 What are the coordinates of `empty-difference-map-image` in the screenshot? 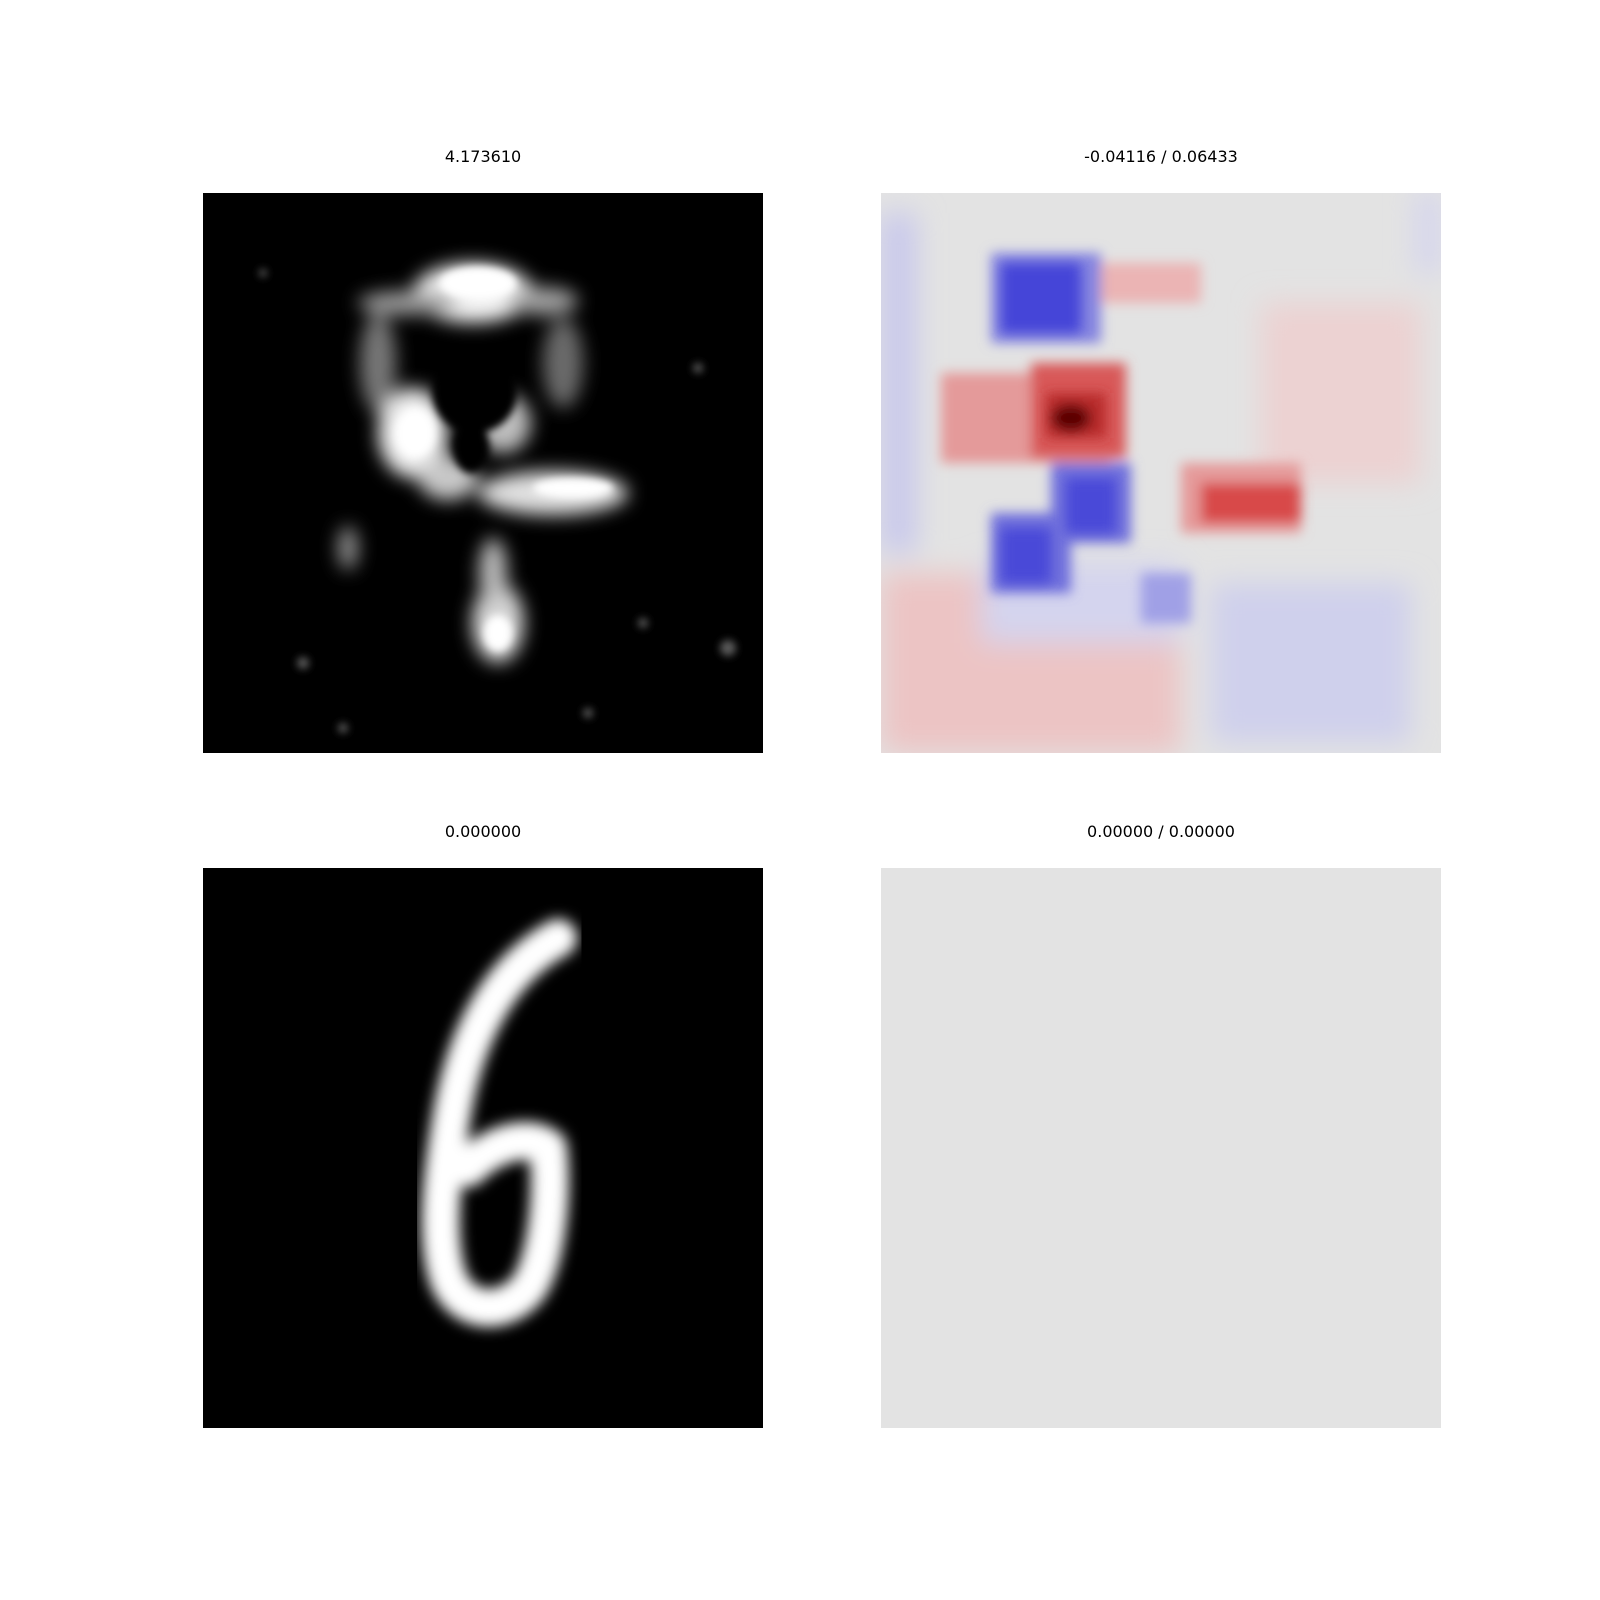 It's located at (1161, 1148).